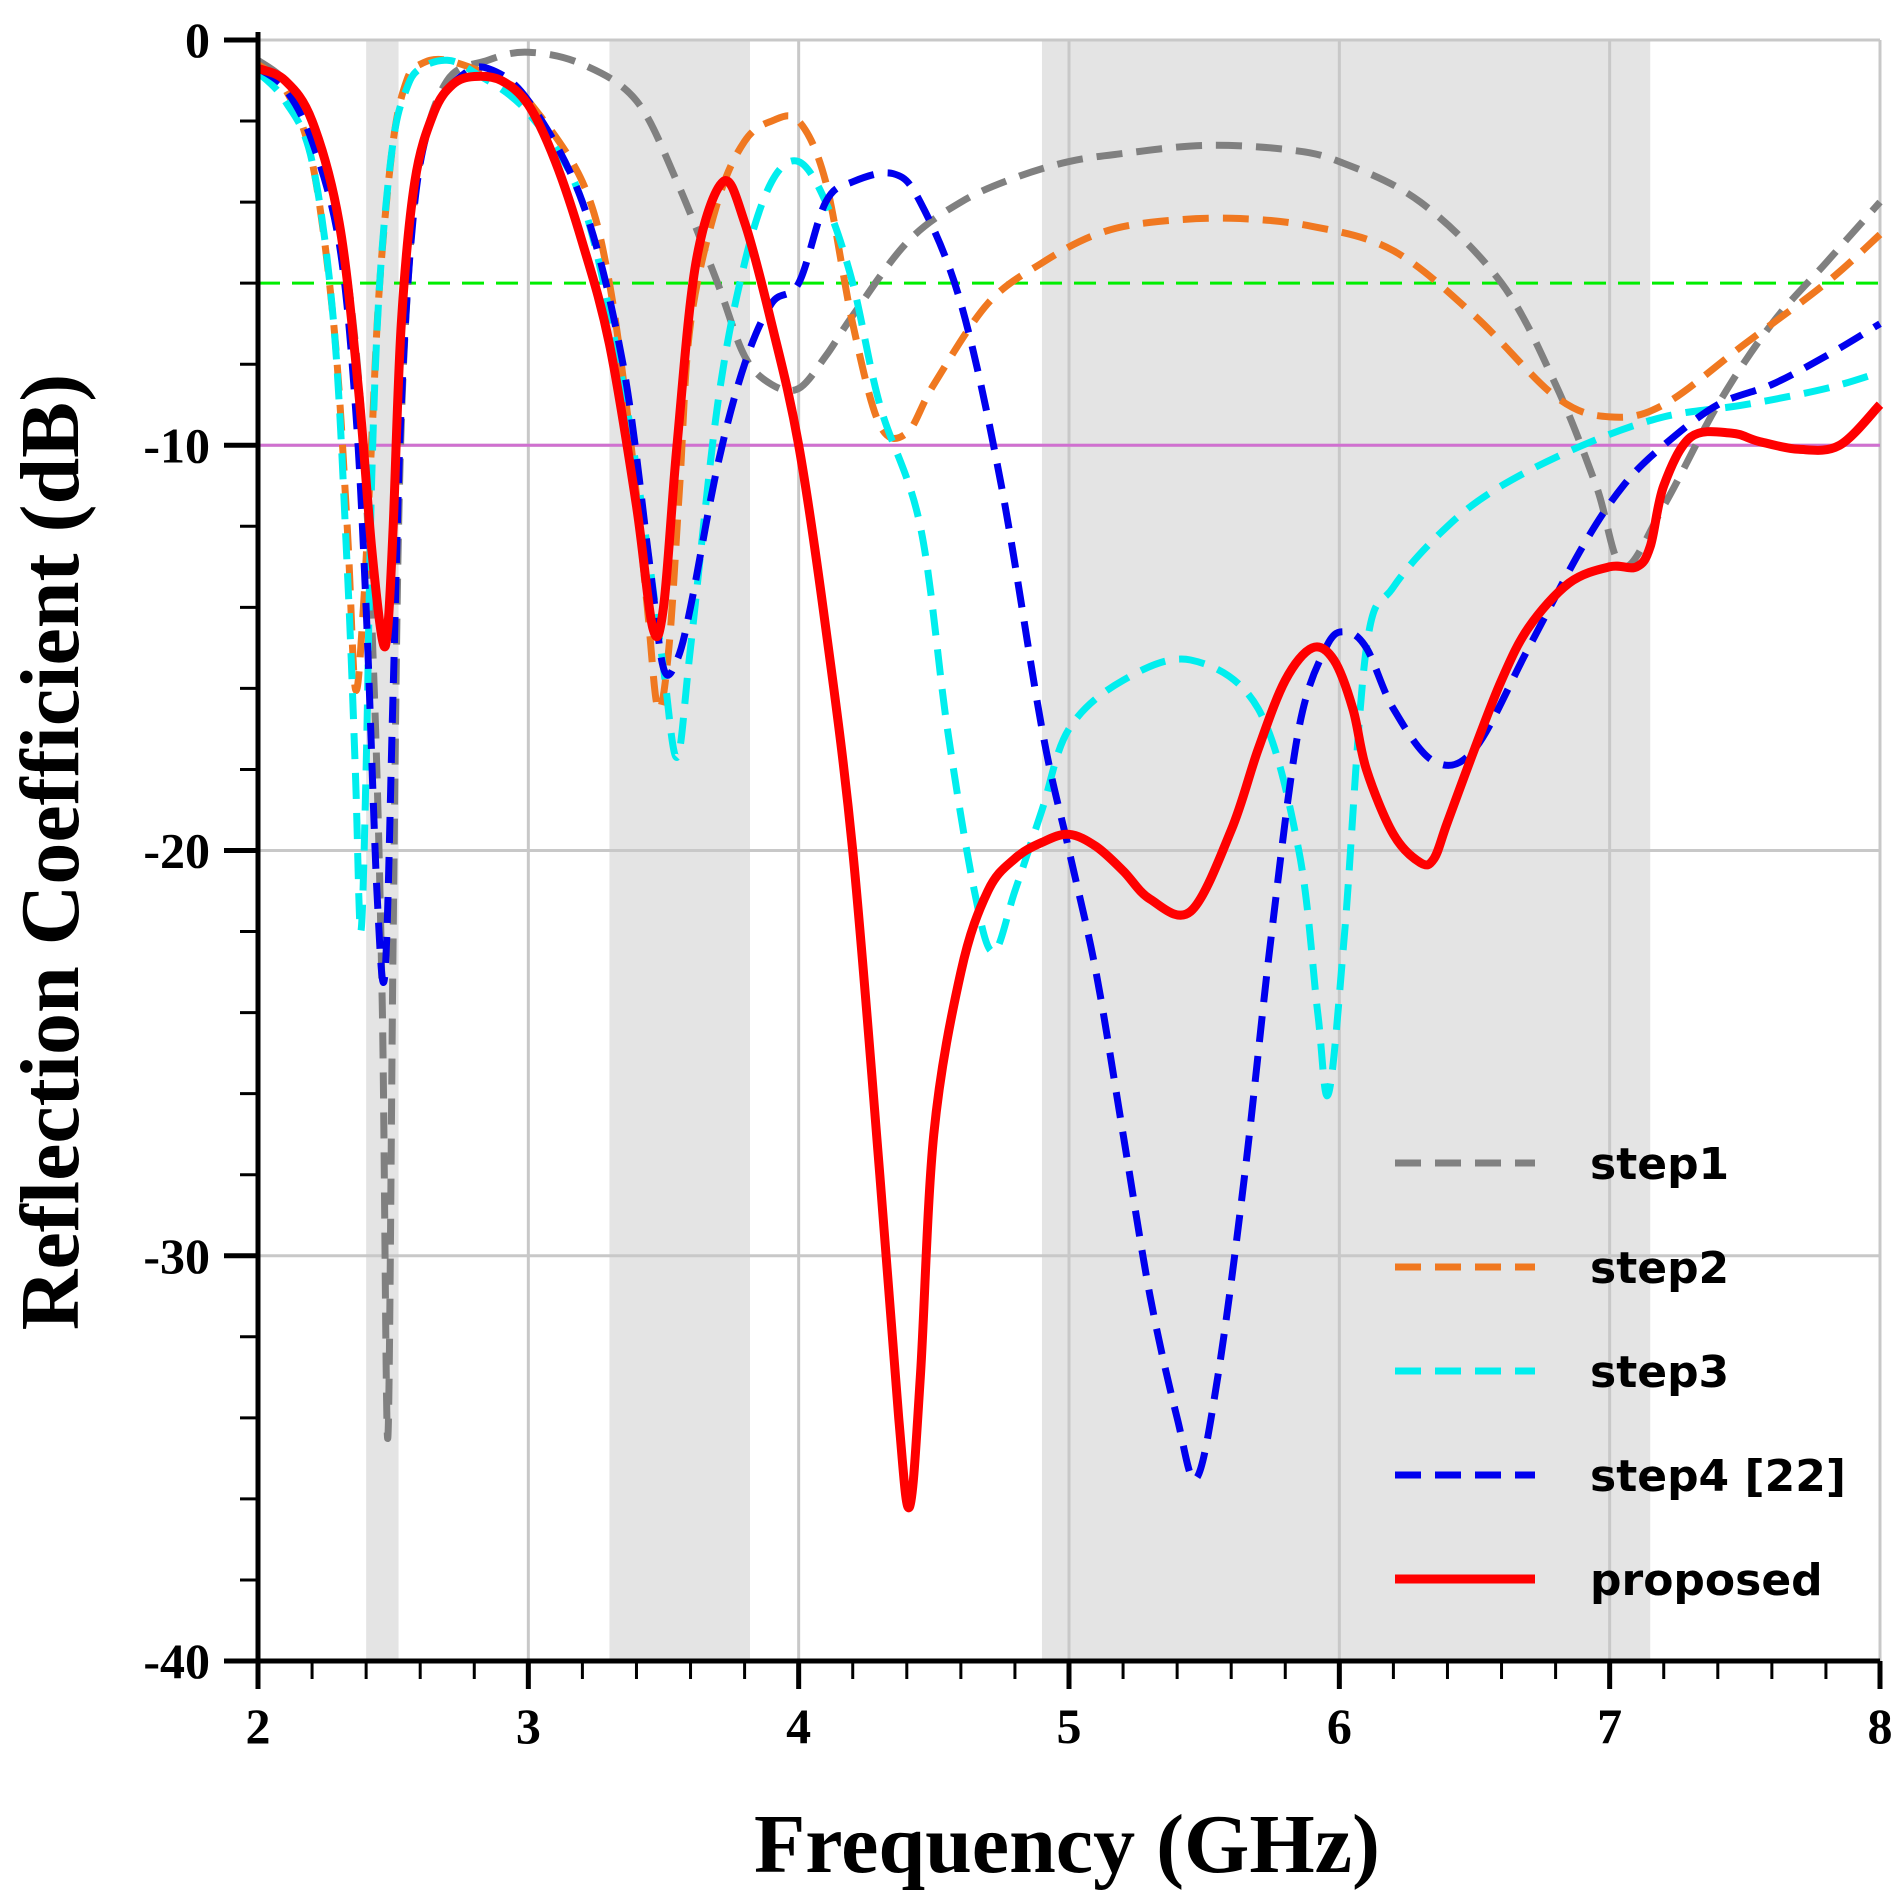 The width and height of the screenshot is (1899, 1892). I want to click on legend-label-proposed: proposed, so click(1706, 1580).